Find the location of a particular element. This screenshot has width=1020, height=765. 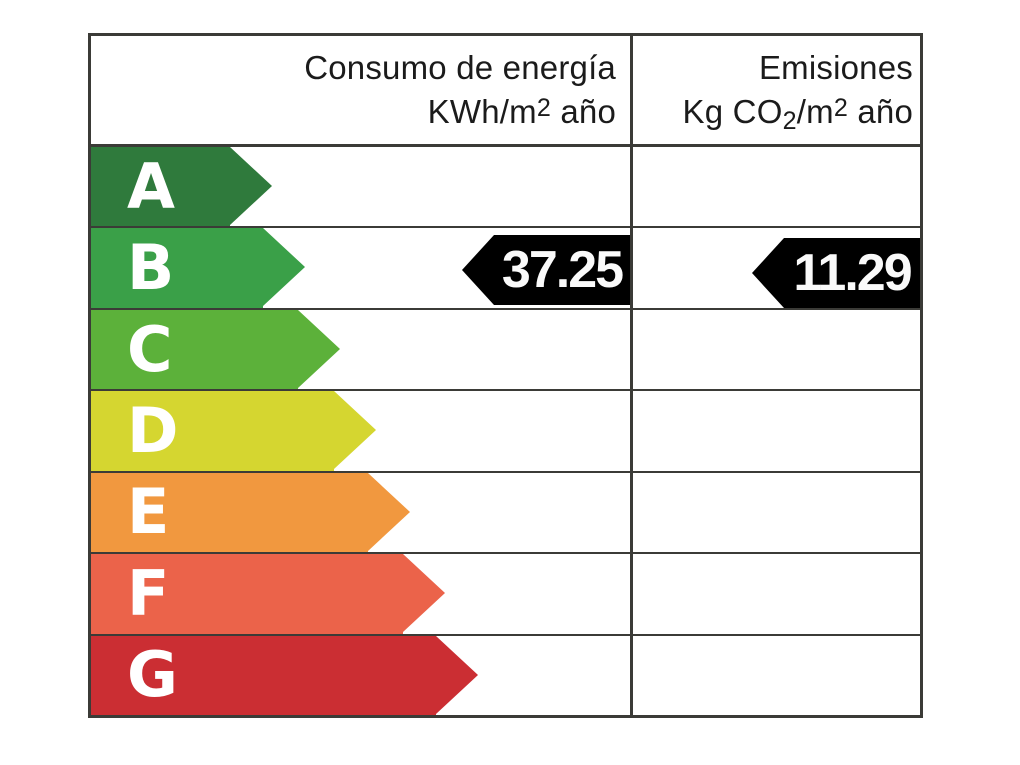

rating-bar-a-arrow-tip is located at coordinates (251, 186).